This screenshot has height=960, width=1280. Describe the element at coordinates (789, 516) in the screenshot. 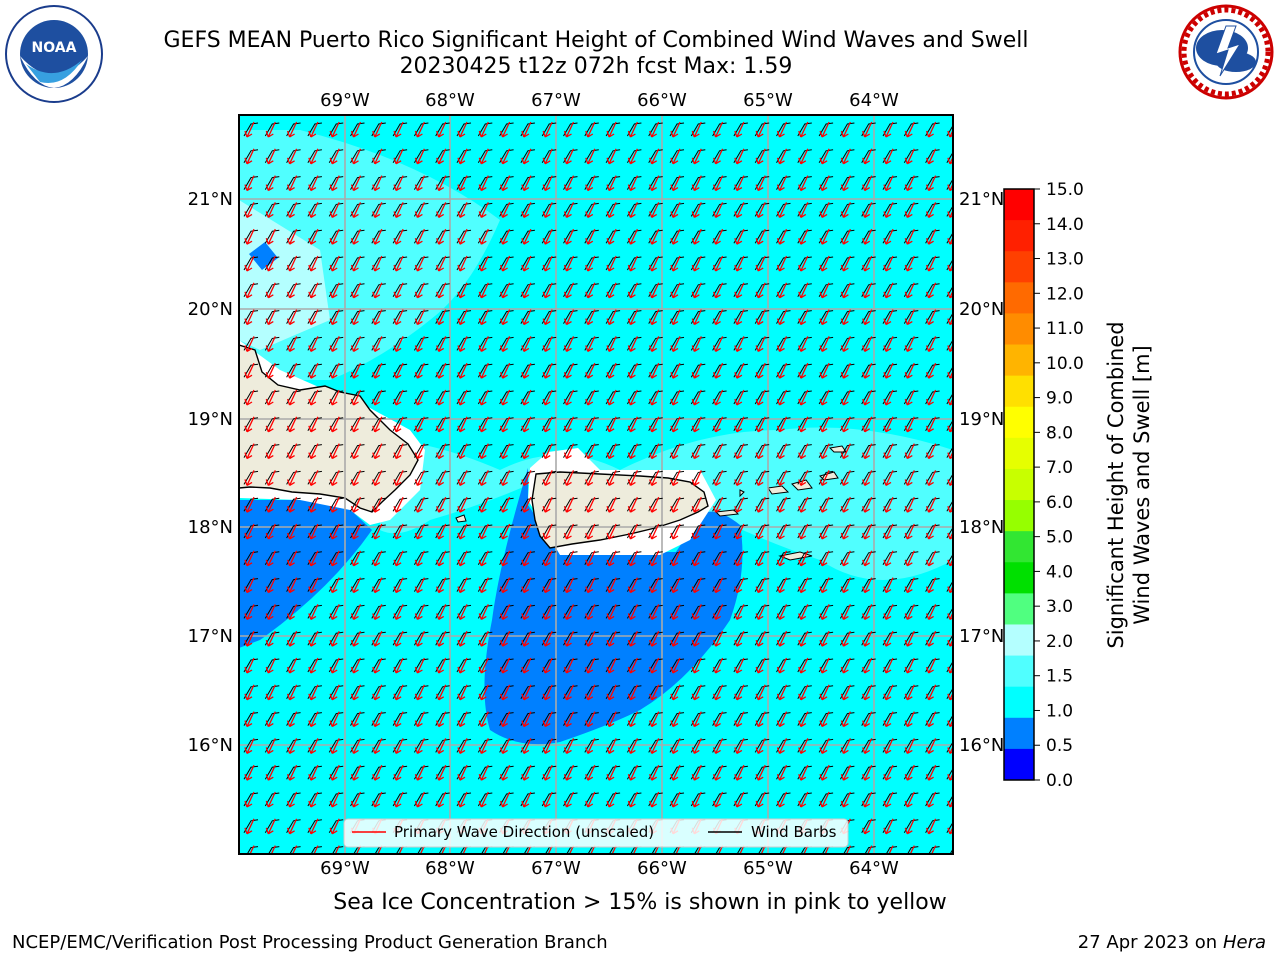

I see `land-virgin-islands` at that location.